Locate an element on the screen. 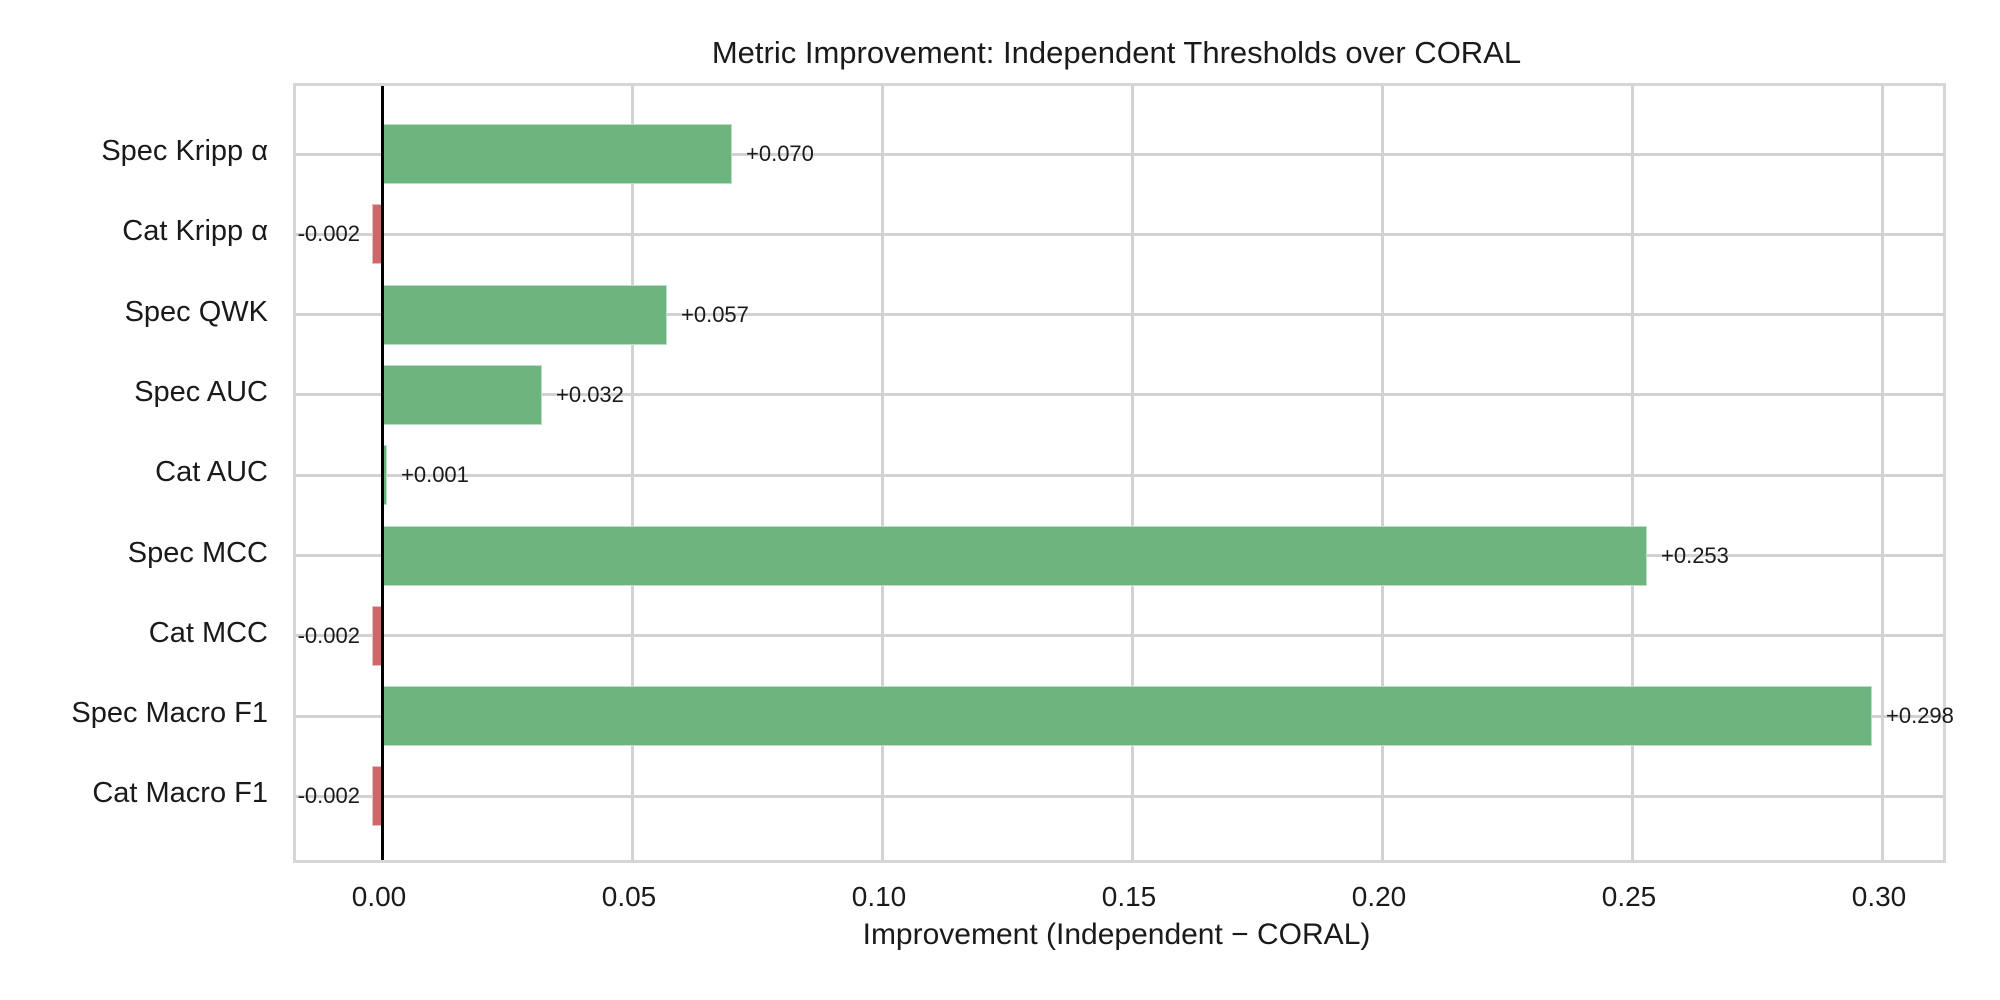  y-tick-label-spec-auc: Spec AUC is located at coordinates (201, 391).